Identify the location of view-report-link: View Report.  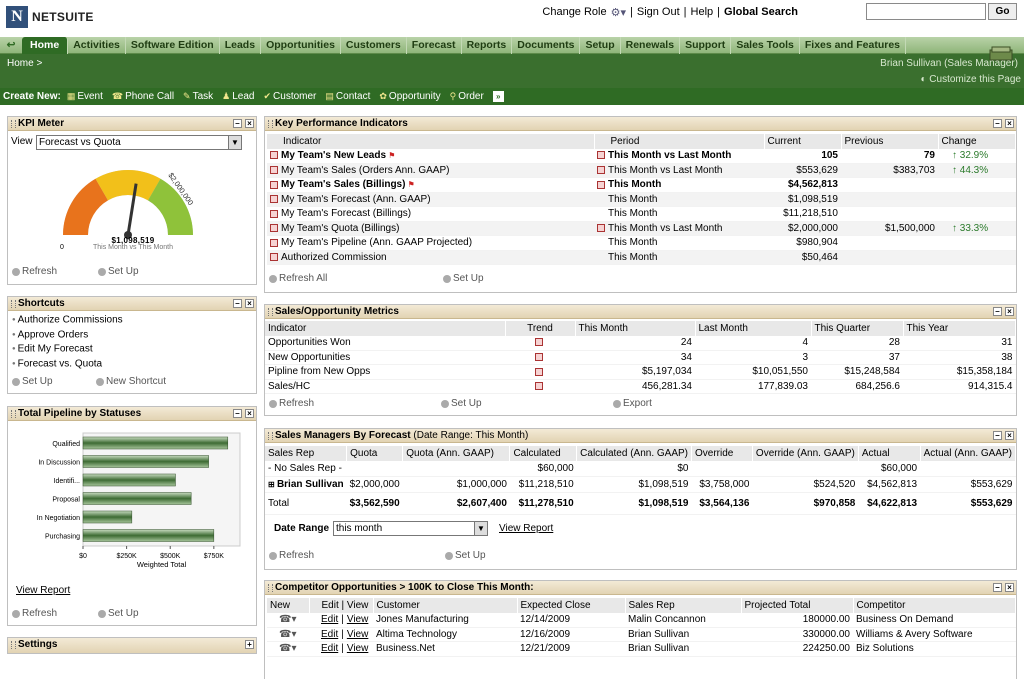
(526, 528).